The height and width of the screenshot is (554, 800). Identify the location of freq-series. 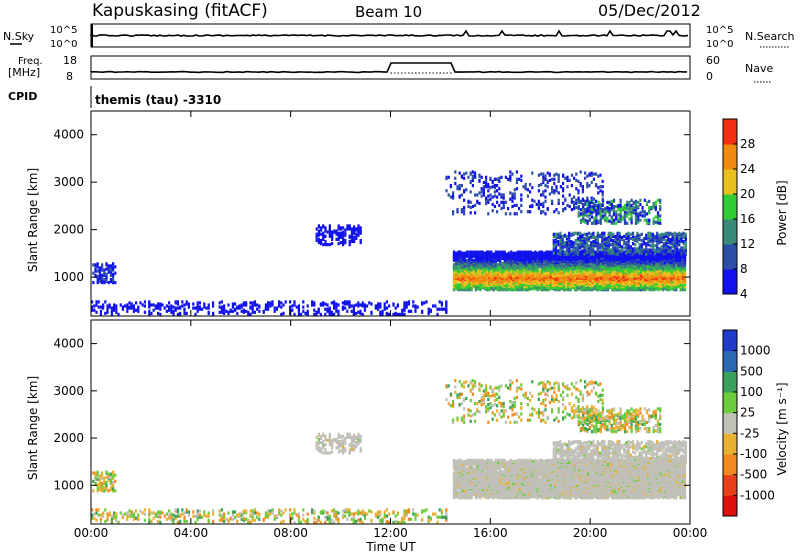
(388, 68).